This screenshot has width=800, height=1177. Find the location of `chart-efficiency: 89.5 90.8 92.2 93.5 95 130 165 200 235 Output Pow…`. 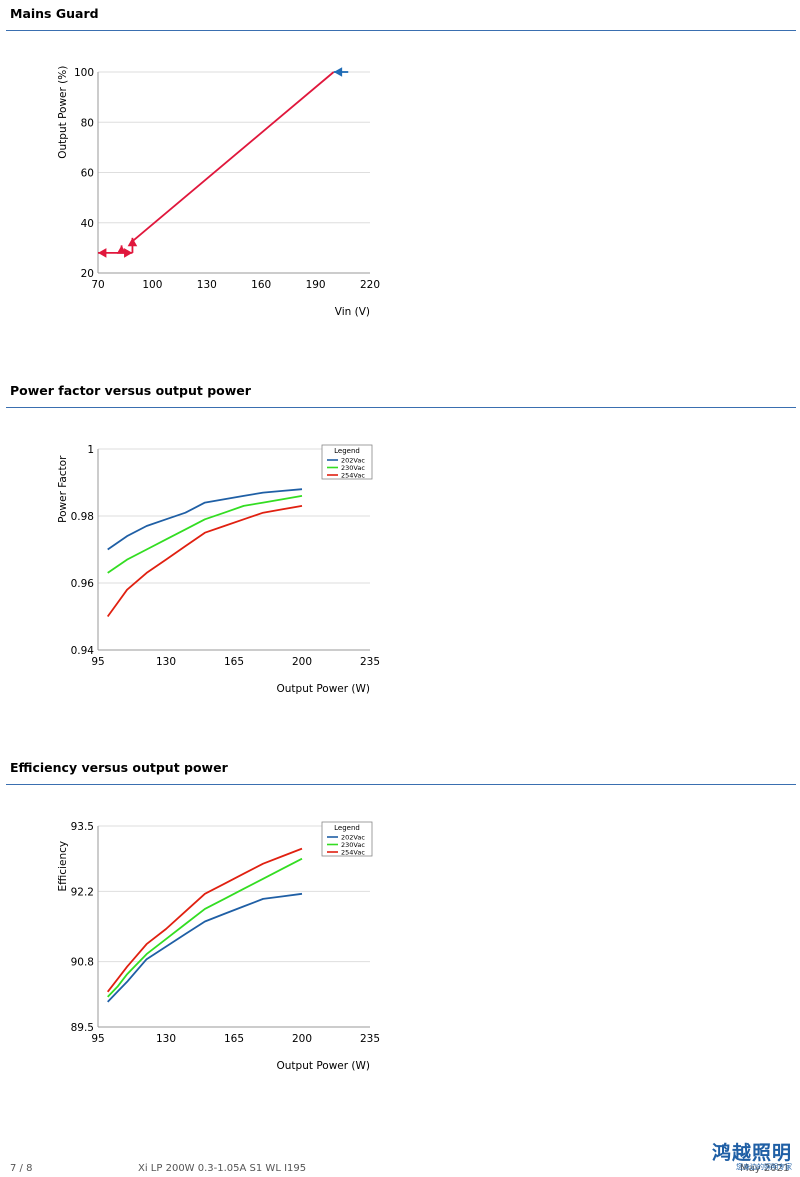

chart-efficiency: 89.5 90.8 92.2 93.5 95 130 165 200 235 Output Pow… is located at coordinates (218, 946).